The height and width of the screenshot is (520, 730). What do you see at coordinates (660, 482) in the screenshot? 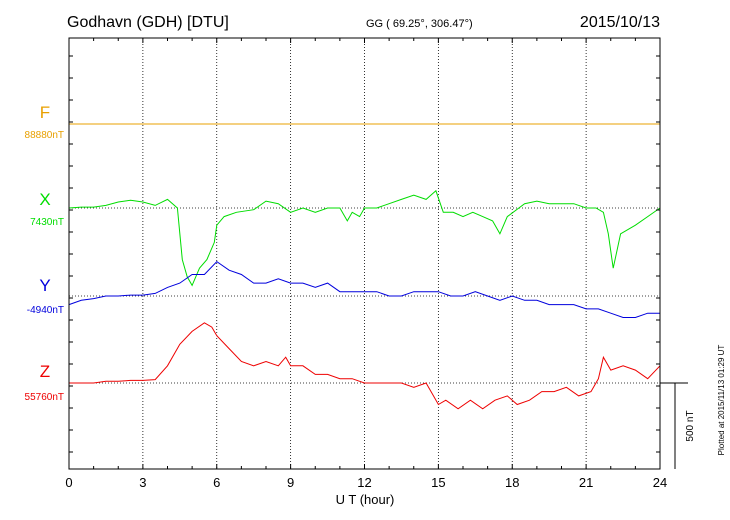
I see `x-tick-label: 24` at bounding box center [660, 482].